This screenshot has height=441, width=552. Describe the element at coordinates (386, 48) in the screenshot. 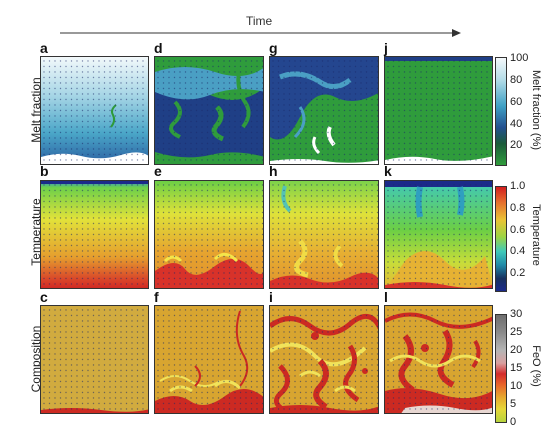

I see `panel-letter-j: j` at that location.